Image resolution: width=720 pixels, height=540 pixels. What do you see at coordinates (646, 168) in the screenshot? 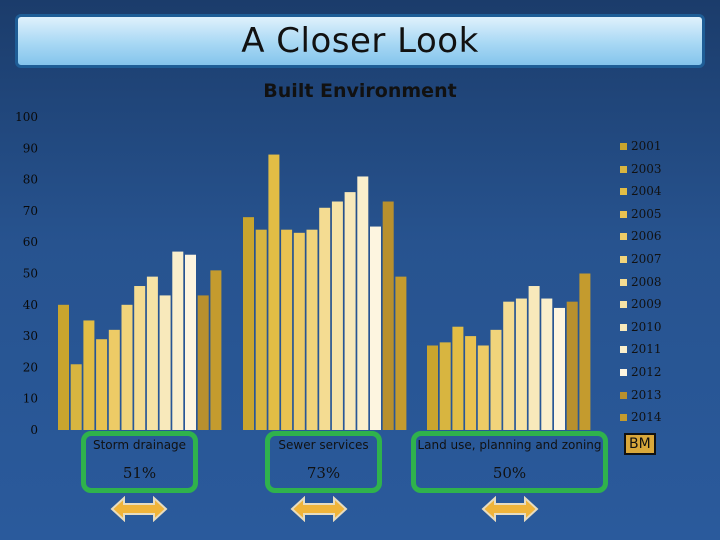
I see `legend-label: 2003` at bounding box center [646, 168].